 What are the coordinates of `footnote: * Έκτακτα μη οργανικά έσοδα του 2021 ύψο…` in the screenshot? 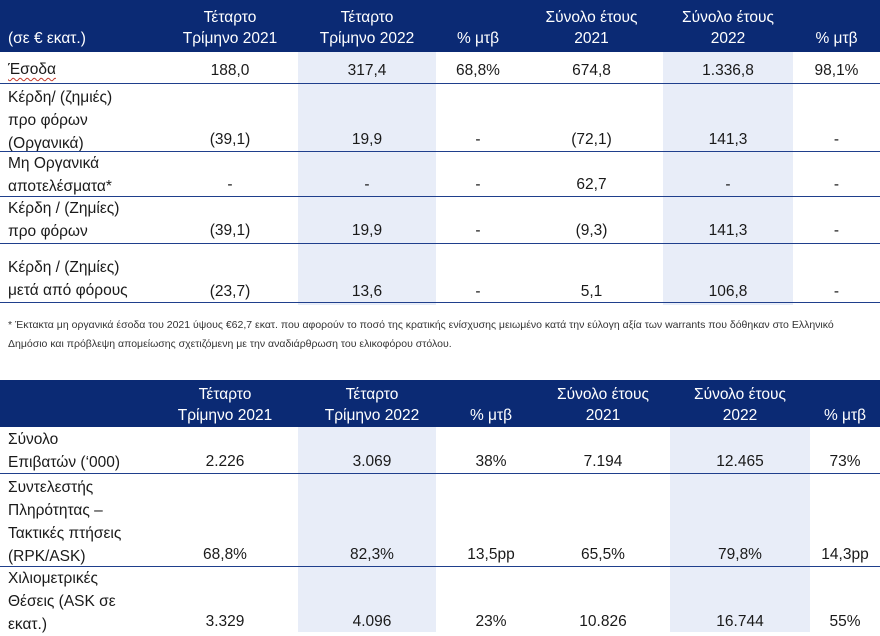 It's located at (421, 334).